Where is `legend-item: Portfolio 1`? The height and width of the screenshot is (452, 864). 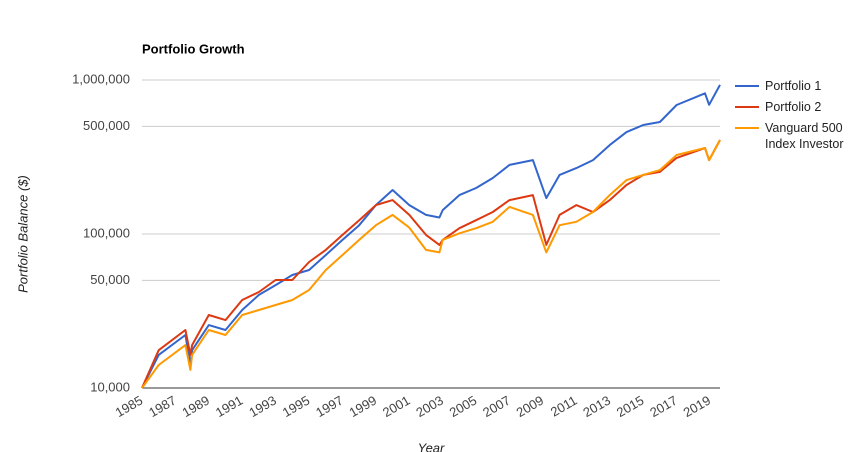 legend-item: Portfolio 1 is located at coordinates (795, 86).